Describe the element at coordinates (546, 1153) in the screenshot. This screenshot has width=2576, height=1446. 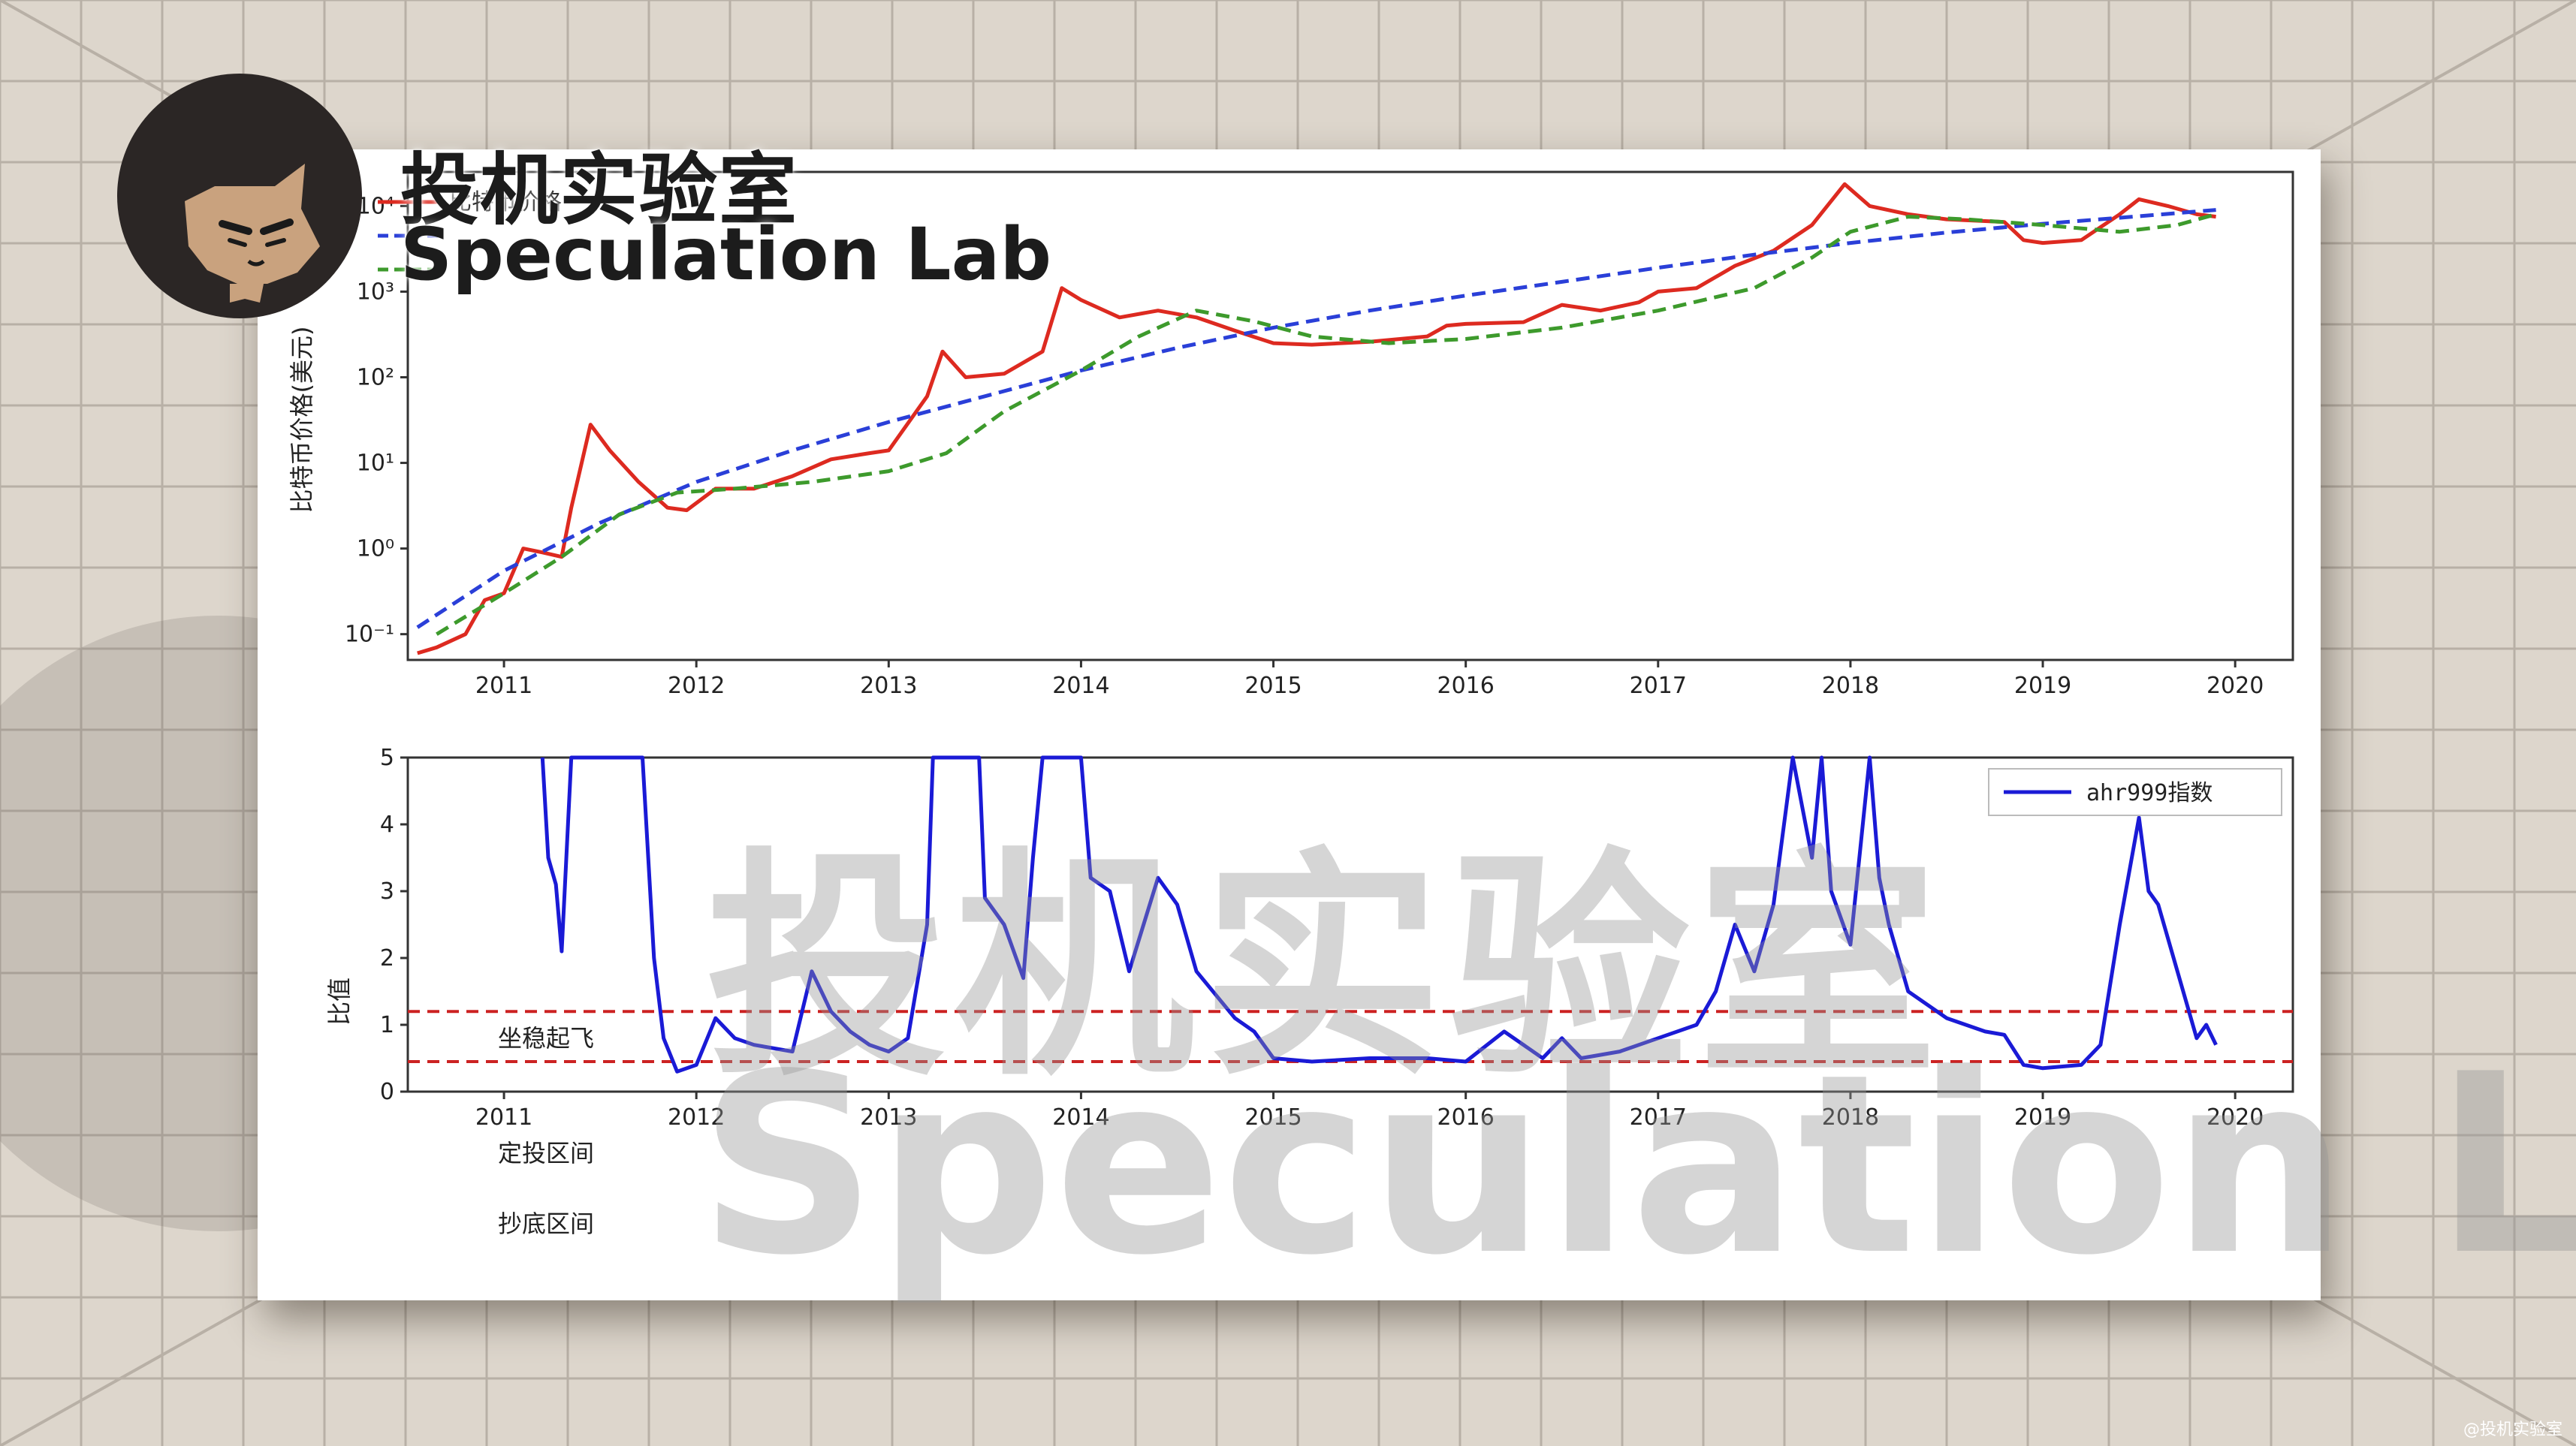
I see `zone-label-dca: 定投区间` at that location.